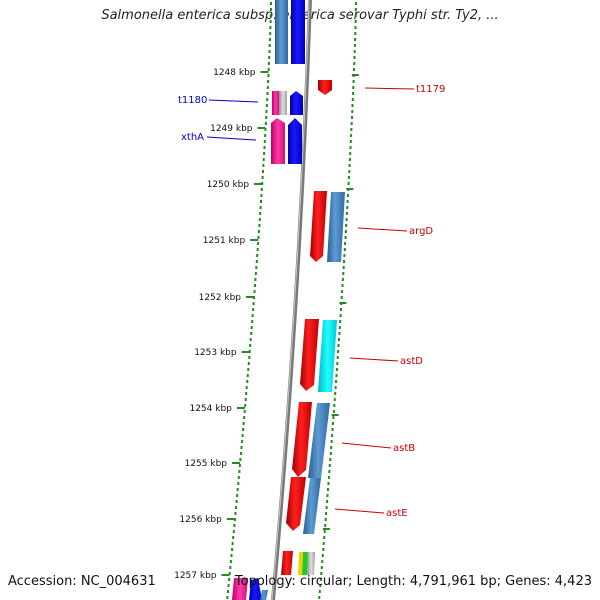 The image size is (600, 600). What do you see at coordinates (192, 137) in the screenshot?
I see `gene-label-xthA: xthA` at bounding box center [192, 137].